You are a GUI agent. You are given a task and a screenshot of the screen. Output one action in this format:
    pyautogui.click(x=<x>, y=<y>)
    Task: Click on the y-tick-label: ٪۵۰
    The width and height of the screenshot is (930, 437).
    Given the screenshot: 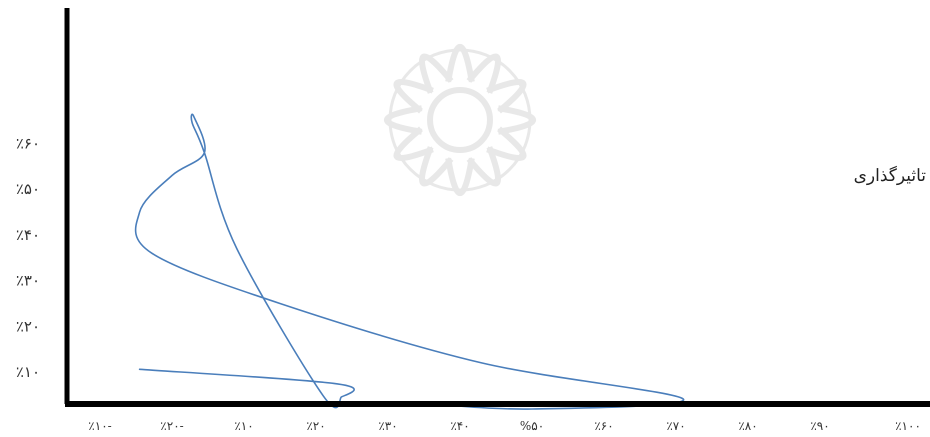 What is the action you would take?
    pyautogui.click(x=28, y=189)
    